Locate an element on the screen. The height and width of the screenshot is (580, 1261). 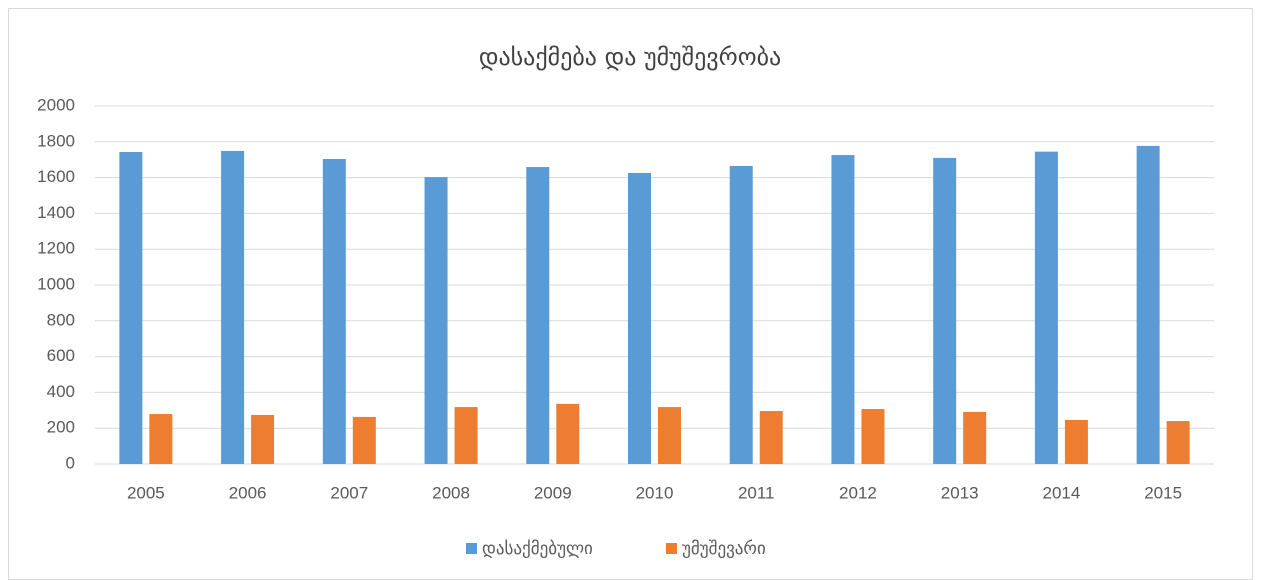
x-tick-label: 2006 is located at coordinates (248, 492).